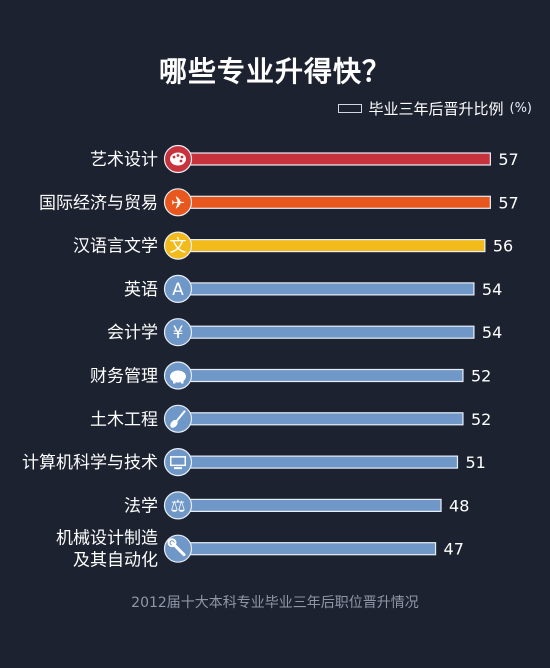 The width and height of the screenshot is (550, 668). I want to click on letter-a-icon: A, so click(178, 288).